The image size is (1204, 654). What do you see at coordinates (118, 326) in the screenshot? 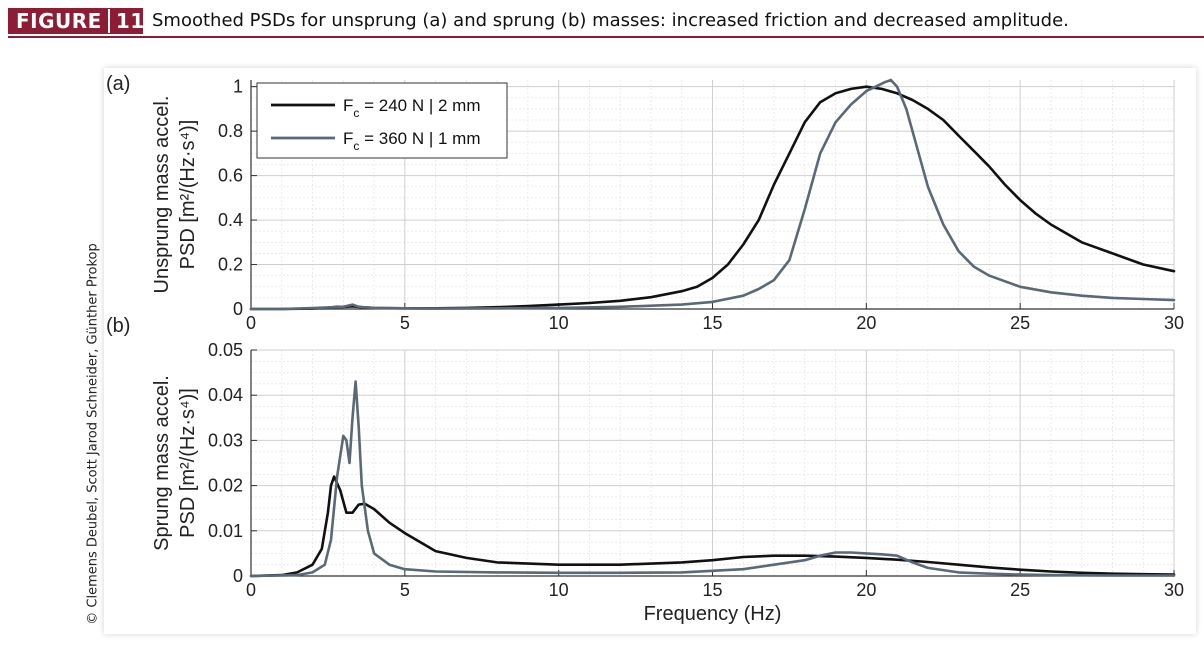
I see `panel-label: (b)` at bounding box center [118, 326].